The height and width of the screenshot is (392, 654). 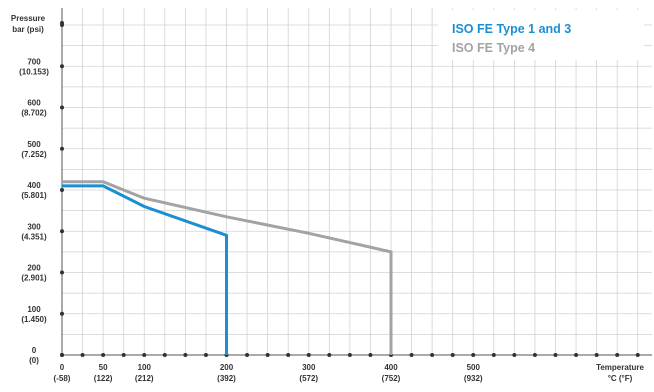 What do you see at coordinates (34, 61) in the screenshot?
I see `y-tick-label: 700` at bounding box center [34, 61].